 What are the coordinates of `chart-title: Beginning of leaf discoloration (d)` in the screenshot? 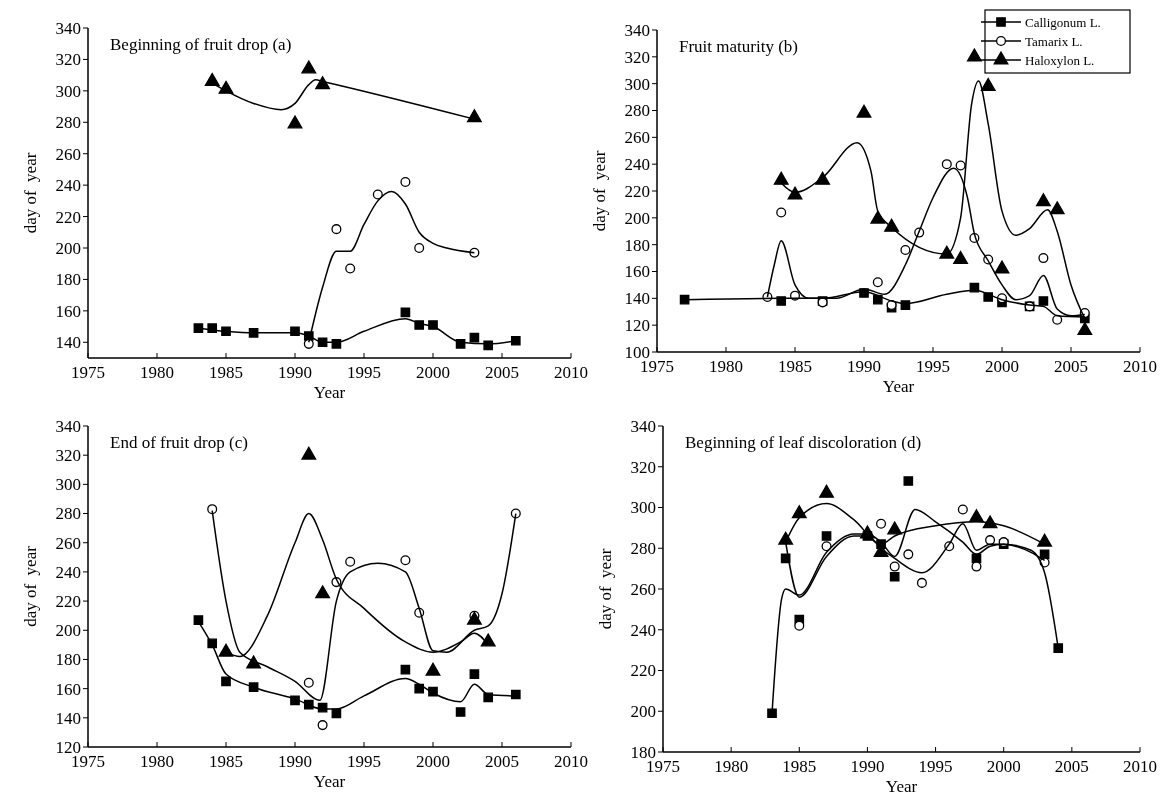 It's located at (803, 442).